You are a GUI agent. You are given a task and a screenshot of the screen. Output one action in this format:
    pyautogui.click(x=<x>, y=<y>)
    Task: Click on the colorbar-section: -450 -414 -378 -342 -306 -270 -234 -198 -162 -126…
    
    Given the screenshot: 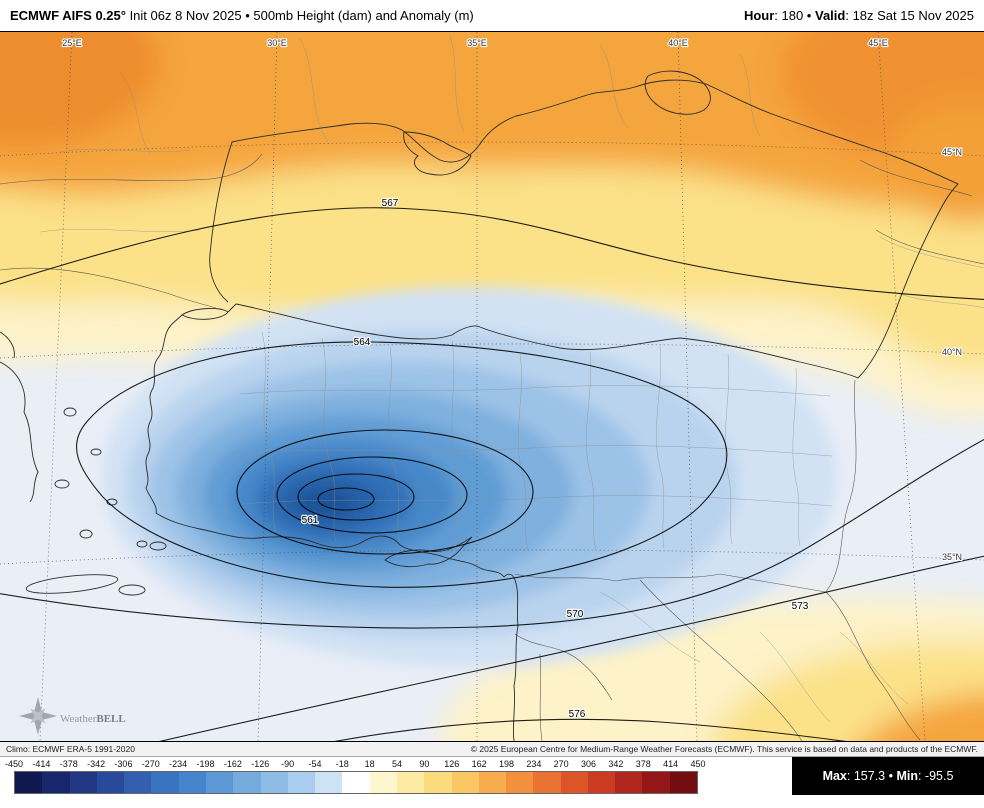 What is the action you would take?
    pyautogui.click(x=492, y=782)
    